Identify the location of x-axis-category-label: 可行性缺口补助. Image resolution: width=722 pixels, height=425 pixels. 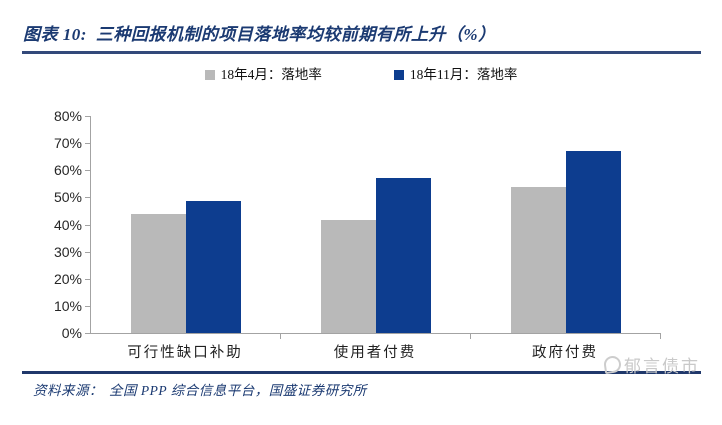
(185, 353).